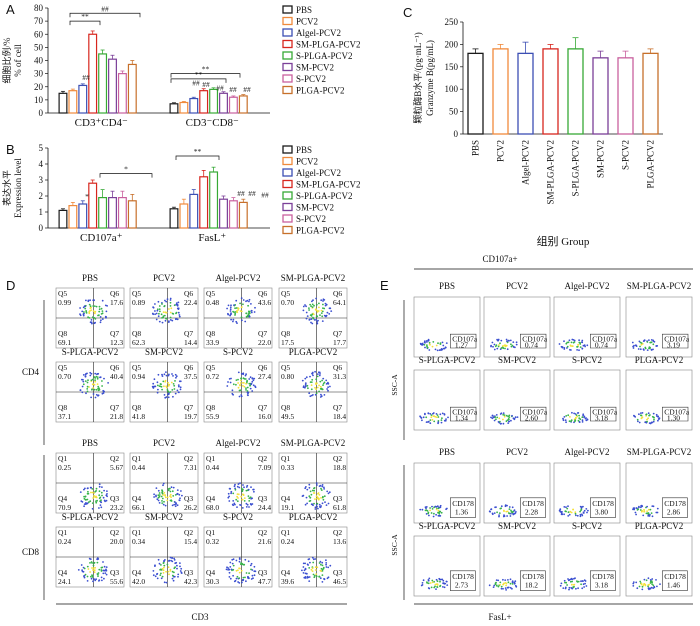  Describe the element at coordinates (307, 162) in the screenshot. I see `legend-label: PCV2` at that location.